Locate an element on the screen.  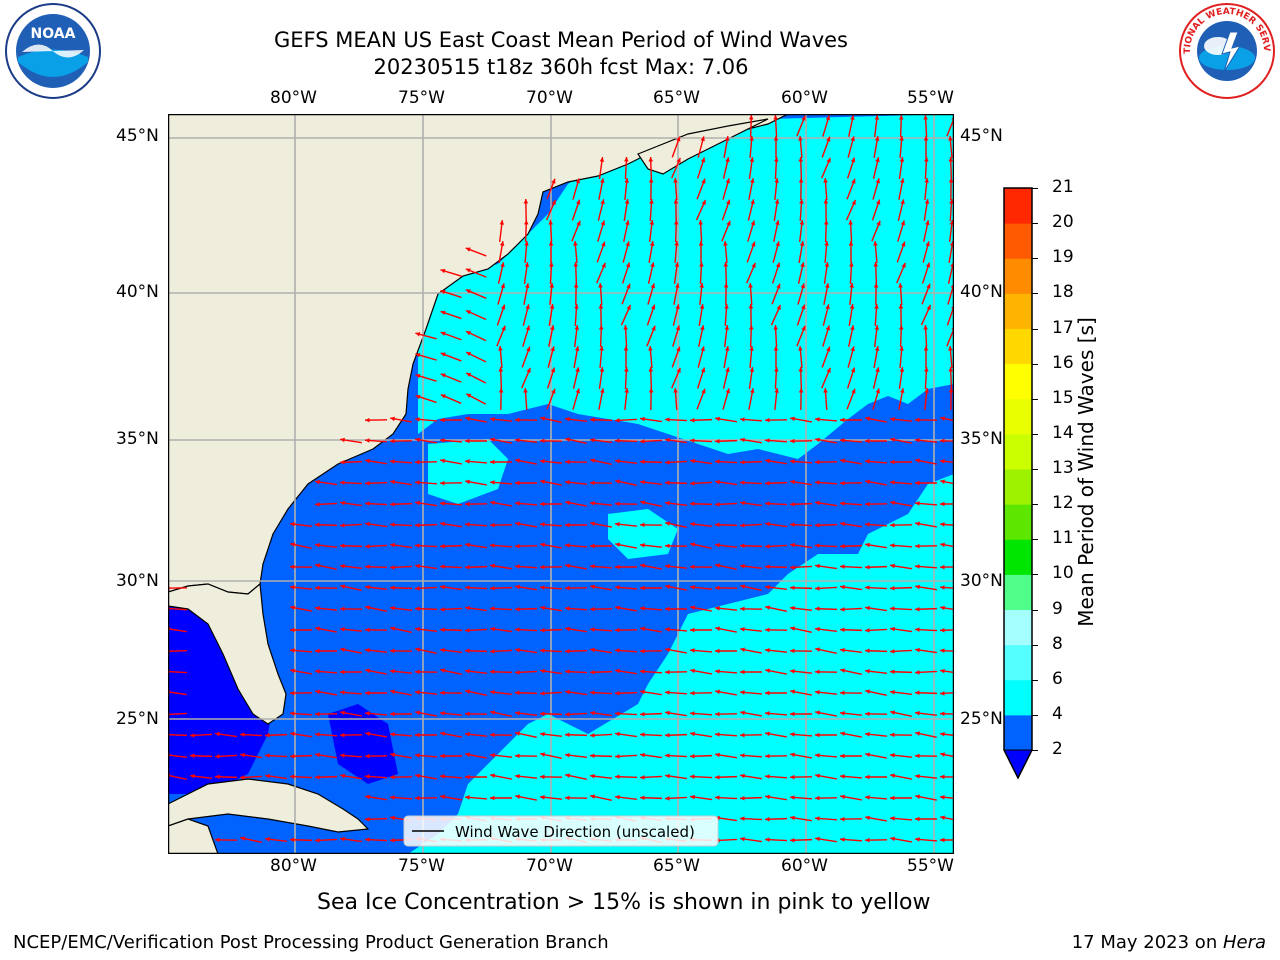
colorbar-tick-mark is located at coordinates (1035, 434).